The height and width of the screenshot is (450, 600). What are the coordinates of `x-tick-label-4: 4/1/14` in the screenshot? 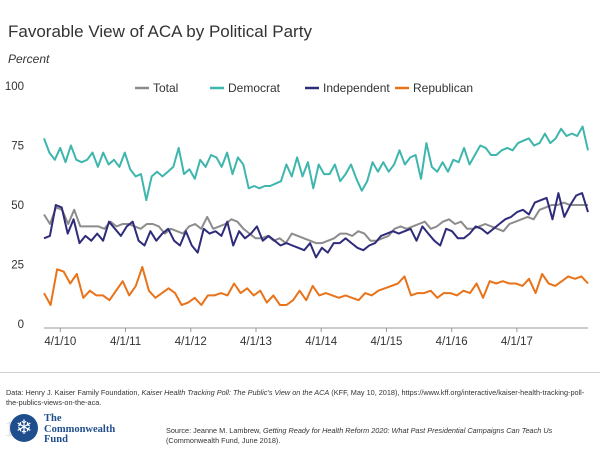 It's located at (321, 342).